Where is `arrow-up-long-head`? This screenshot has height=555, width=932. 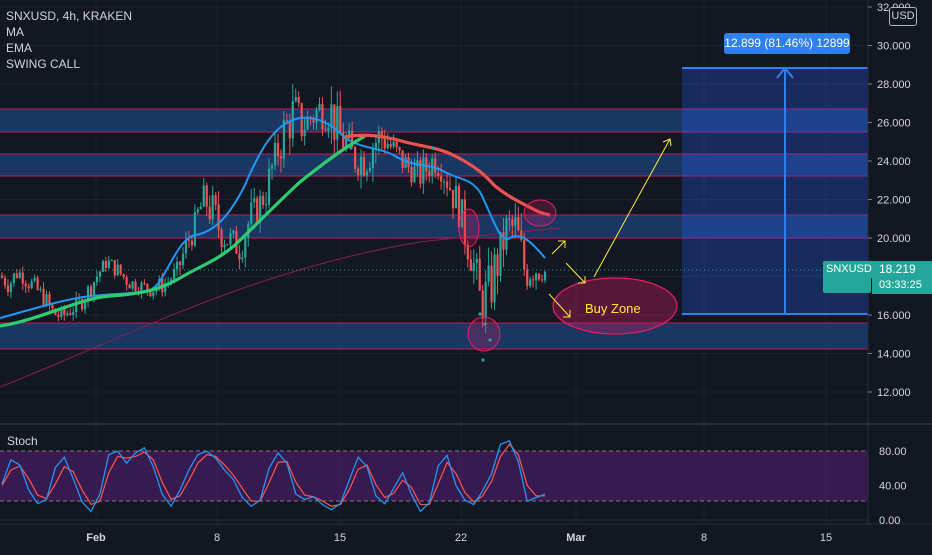
arrow-up-long-head is located at coordinates (667, 142).